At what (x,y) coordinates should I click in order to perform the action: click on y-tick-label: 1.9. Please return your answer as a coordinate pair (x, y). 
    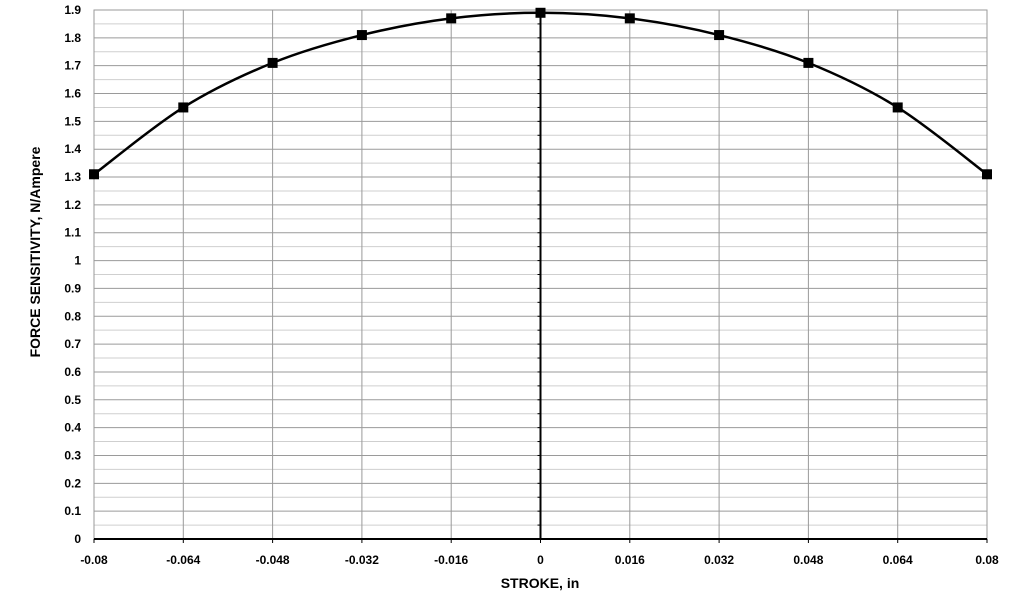
    Looking at the image, I should click on (72, 10).